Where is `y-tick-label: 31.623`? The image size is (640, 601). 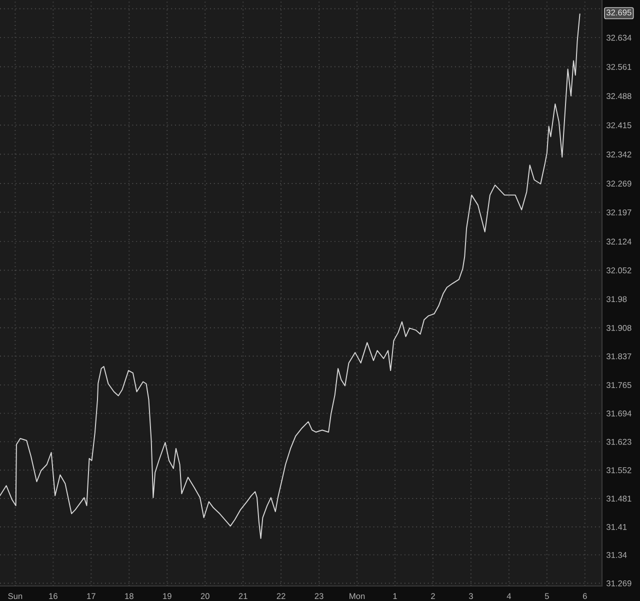 y-tick-label: 31.623 is located at coordinates (619, 441).